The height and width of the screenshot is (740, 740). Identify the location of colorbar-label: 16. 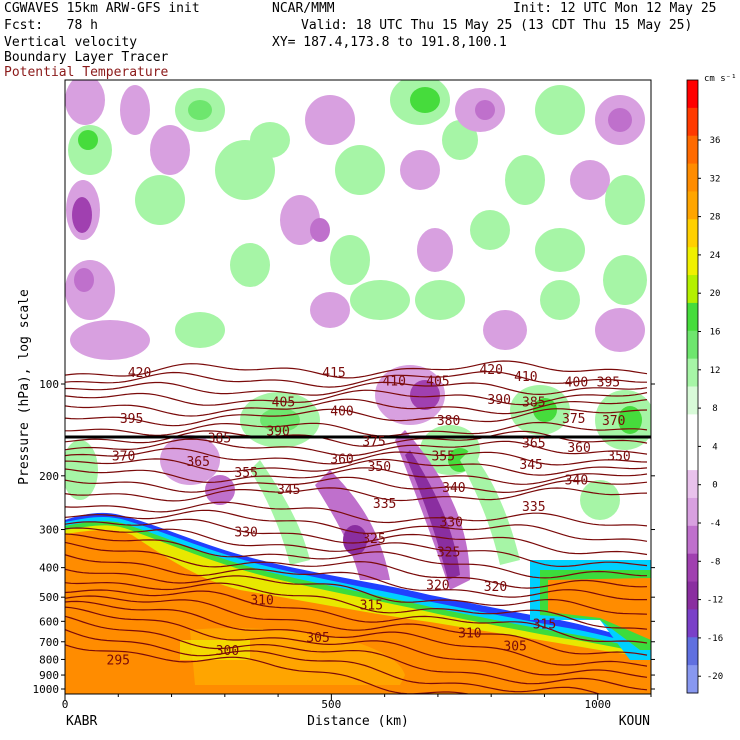
(715, 333).